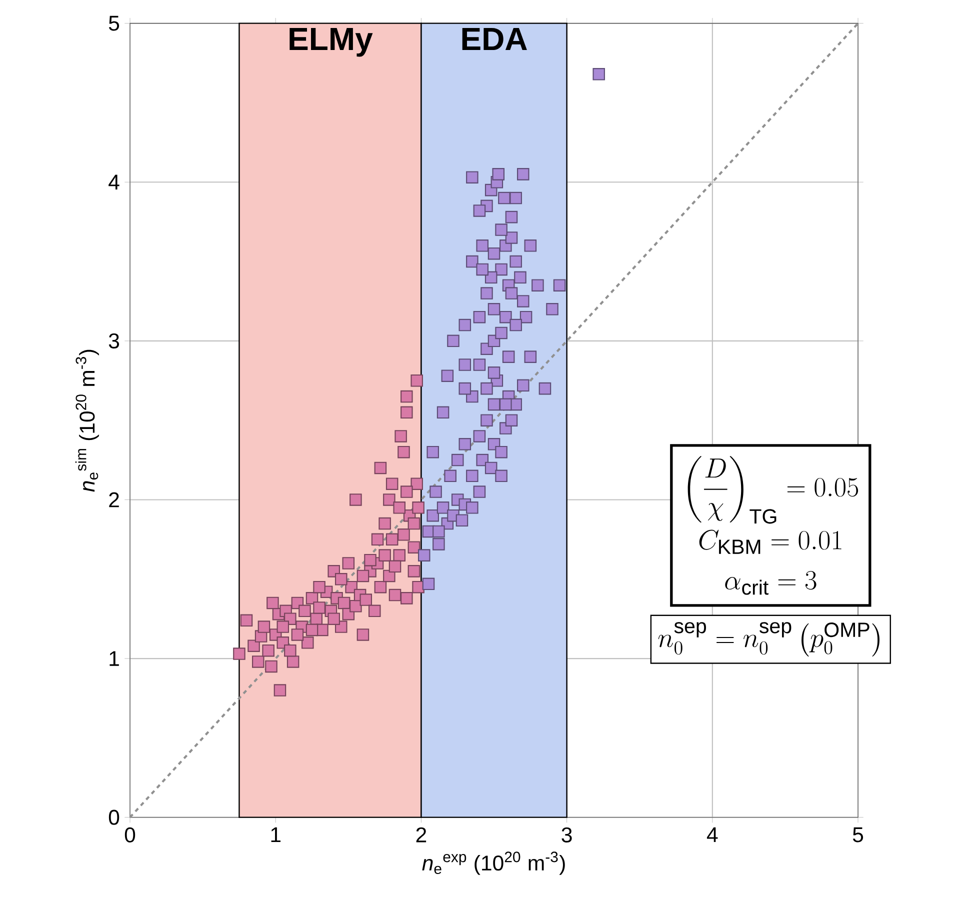 The height and width of the screenshot is (920, 969). Describe the element at coordinates (858, 834) in the screenshot. I see `x-tick-label: 5` at that location.